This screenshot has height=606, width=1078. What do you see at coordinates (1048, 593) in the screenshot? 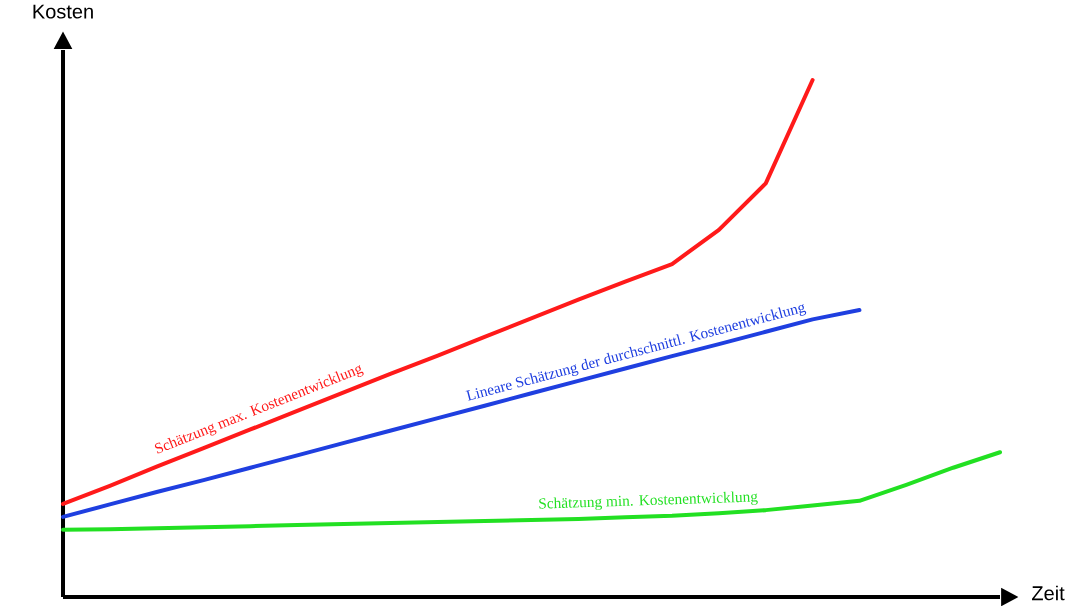
I see `x-axis-title: Zeit` at bounding box center [1048, 593].